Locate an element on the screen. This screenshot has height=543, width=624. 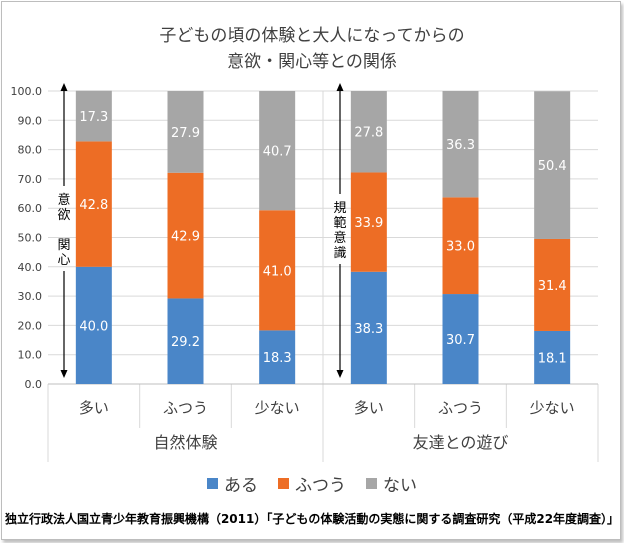
x-group-label: 友達との遊び is located at coordinates (461, 442).